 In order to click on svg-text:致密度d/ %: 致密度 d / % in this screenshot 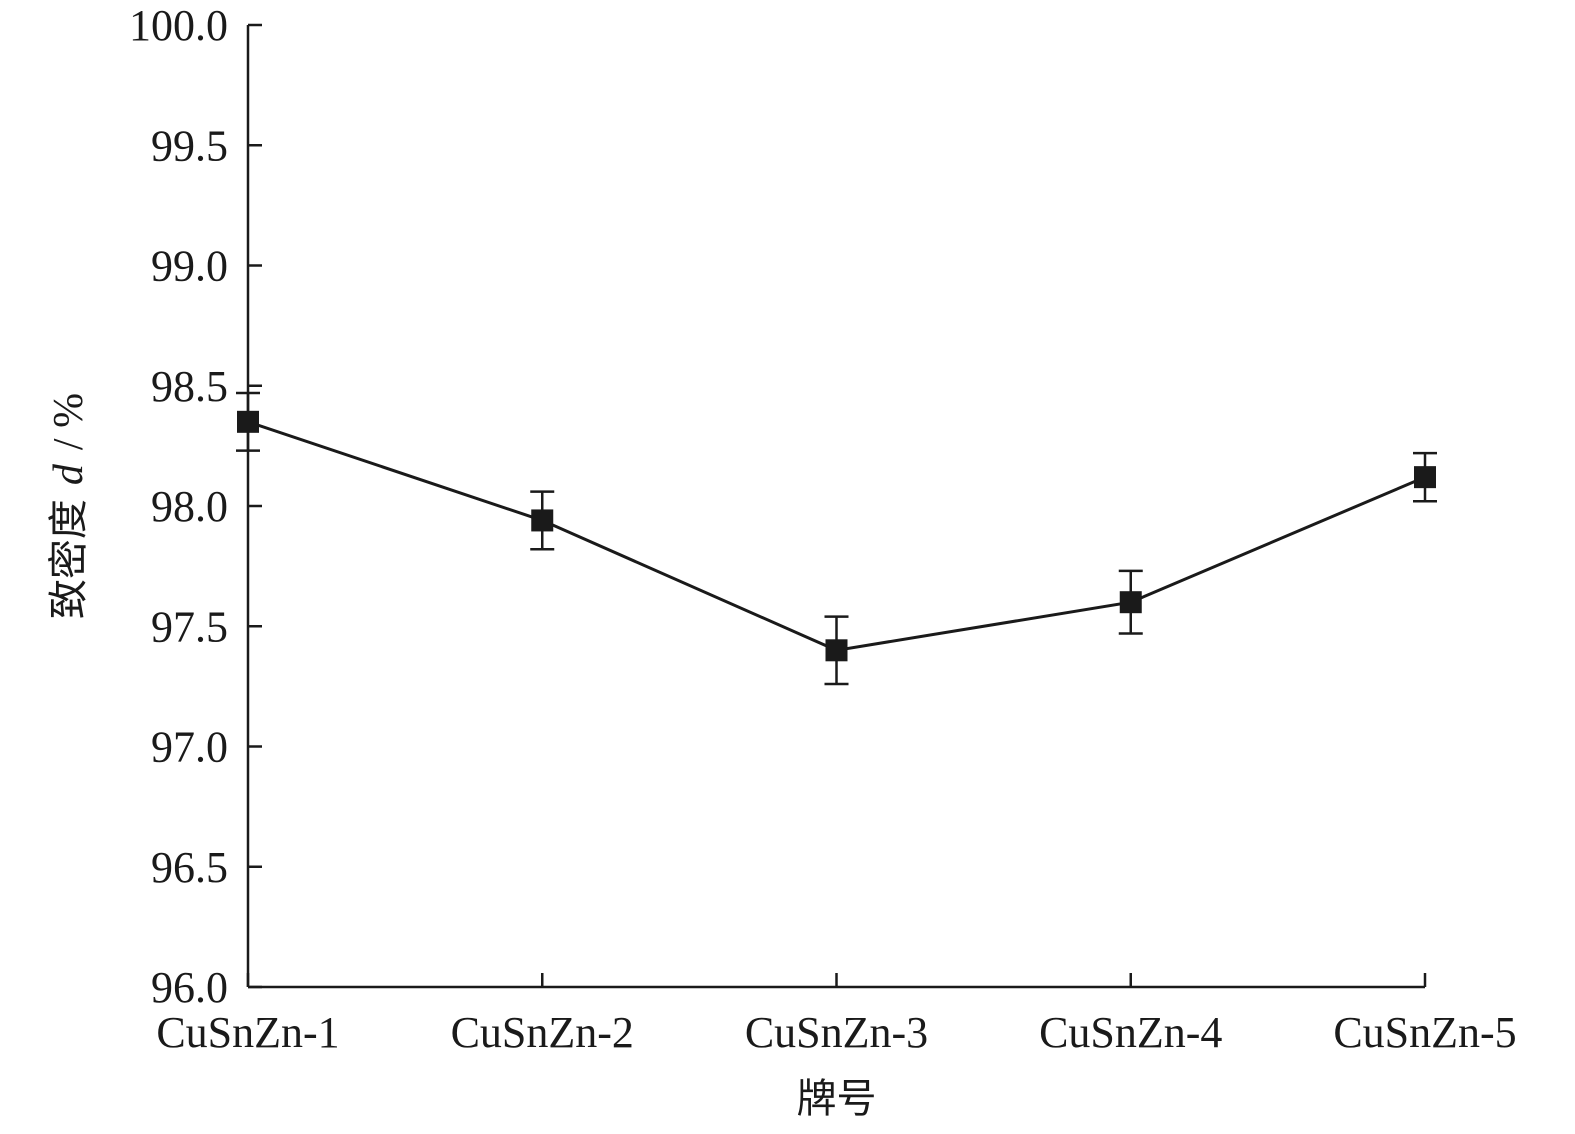, I will do `click(69, 506)`.